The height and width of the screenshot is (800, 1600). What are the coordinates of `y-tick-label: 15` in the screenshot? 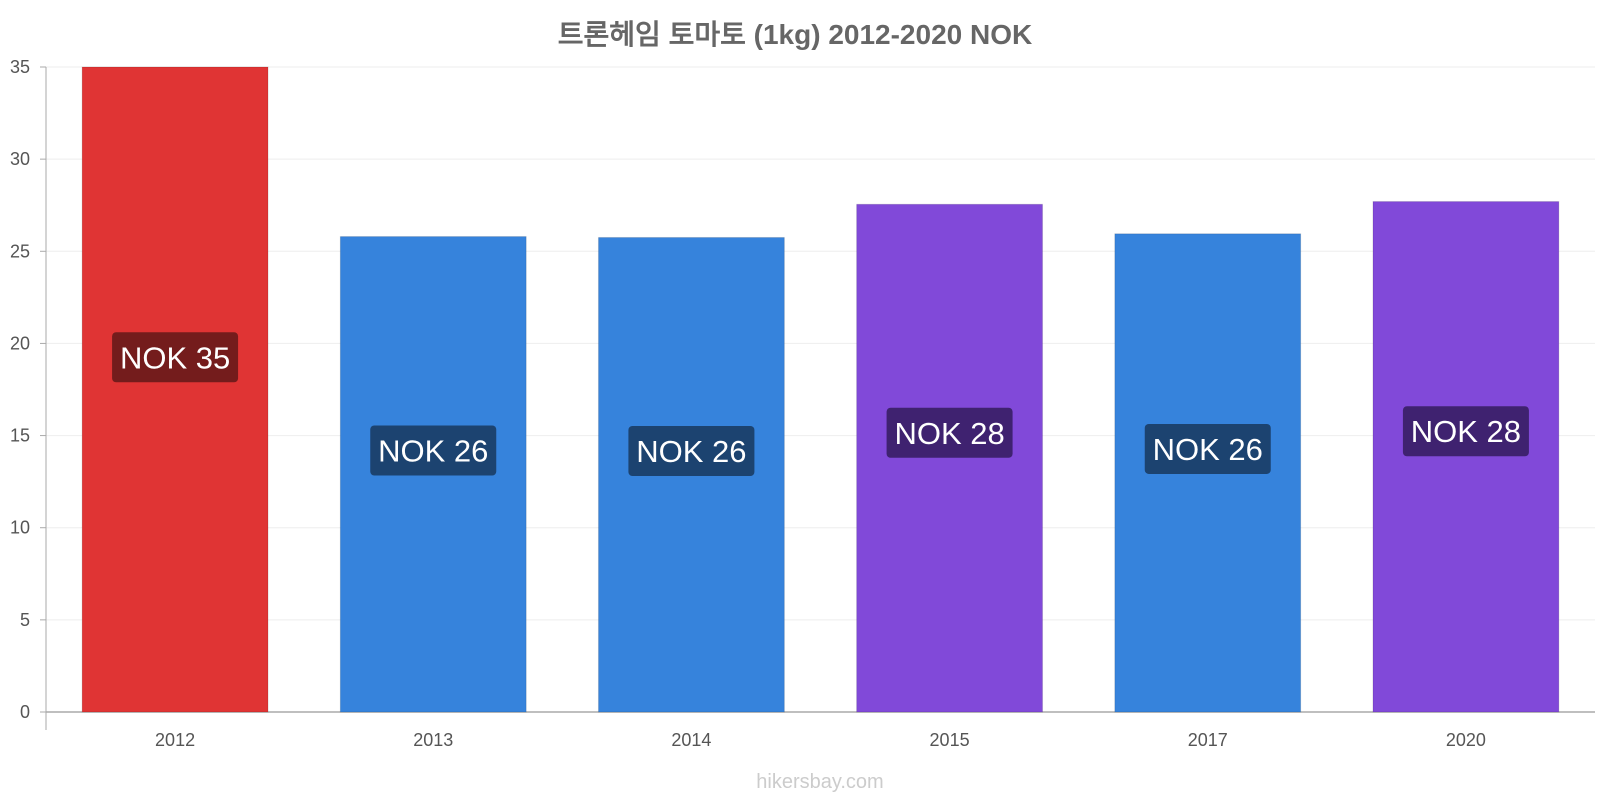 It's located at (20, 436).